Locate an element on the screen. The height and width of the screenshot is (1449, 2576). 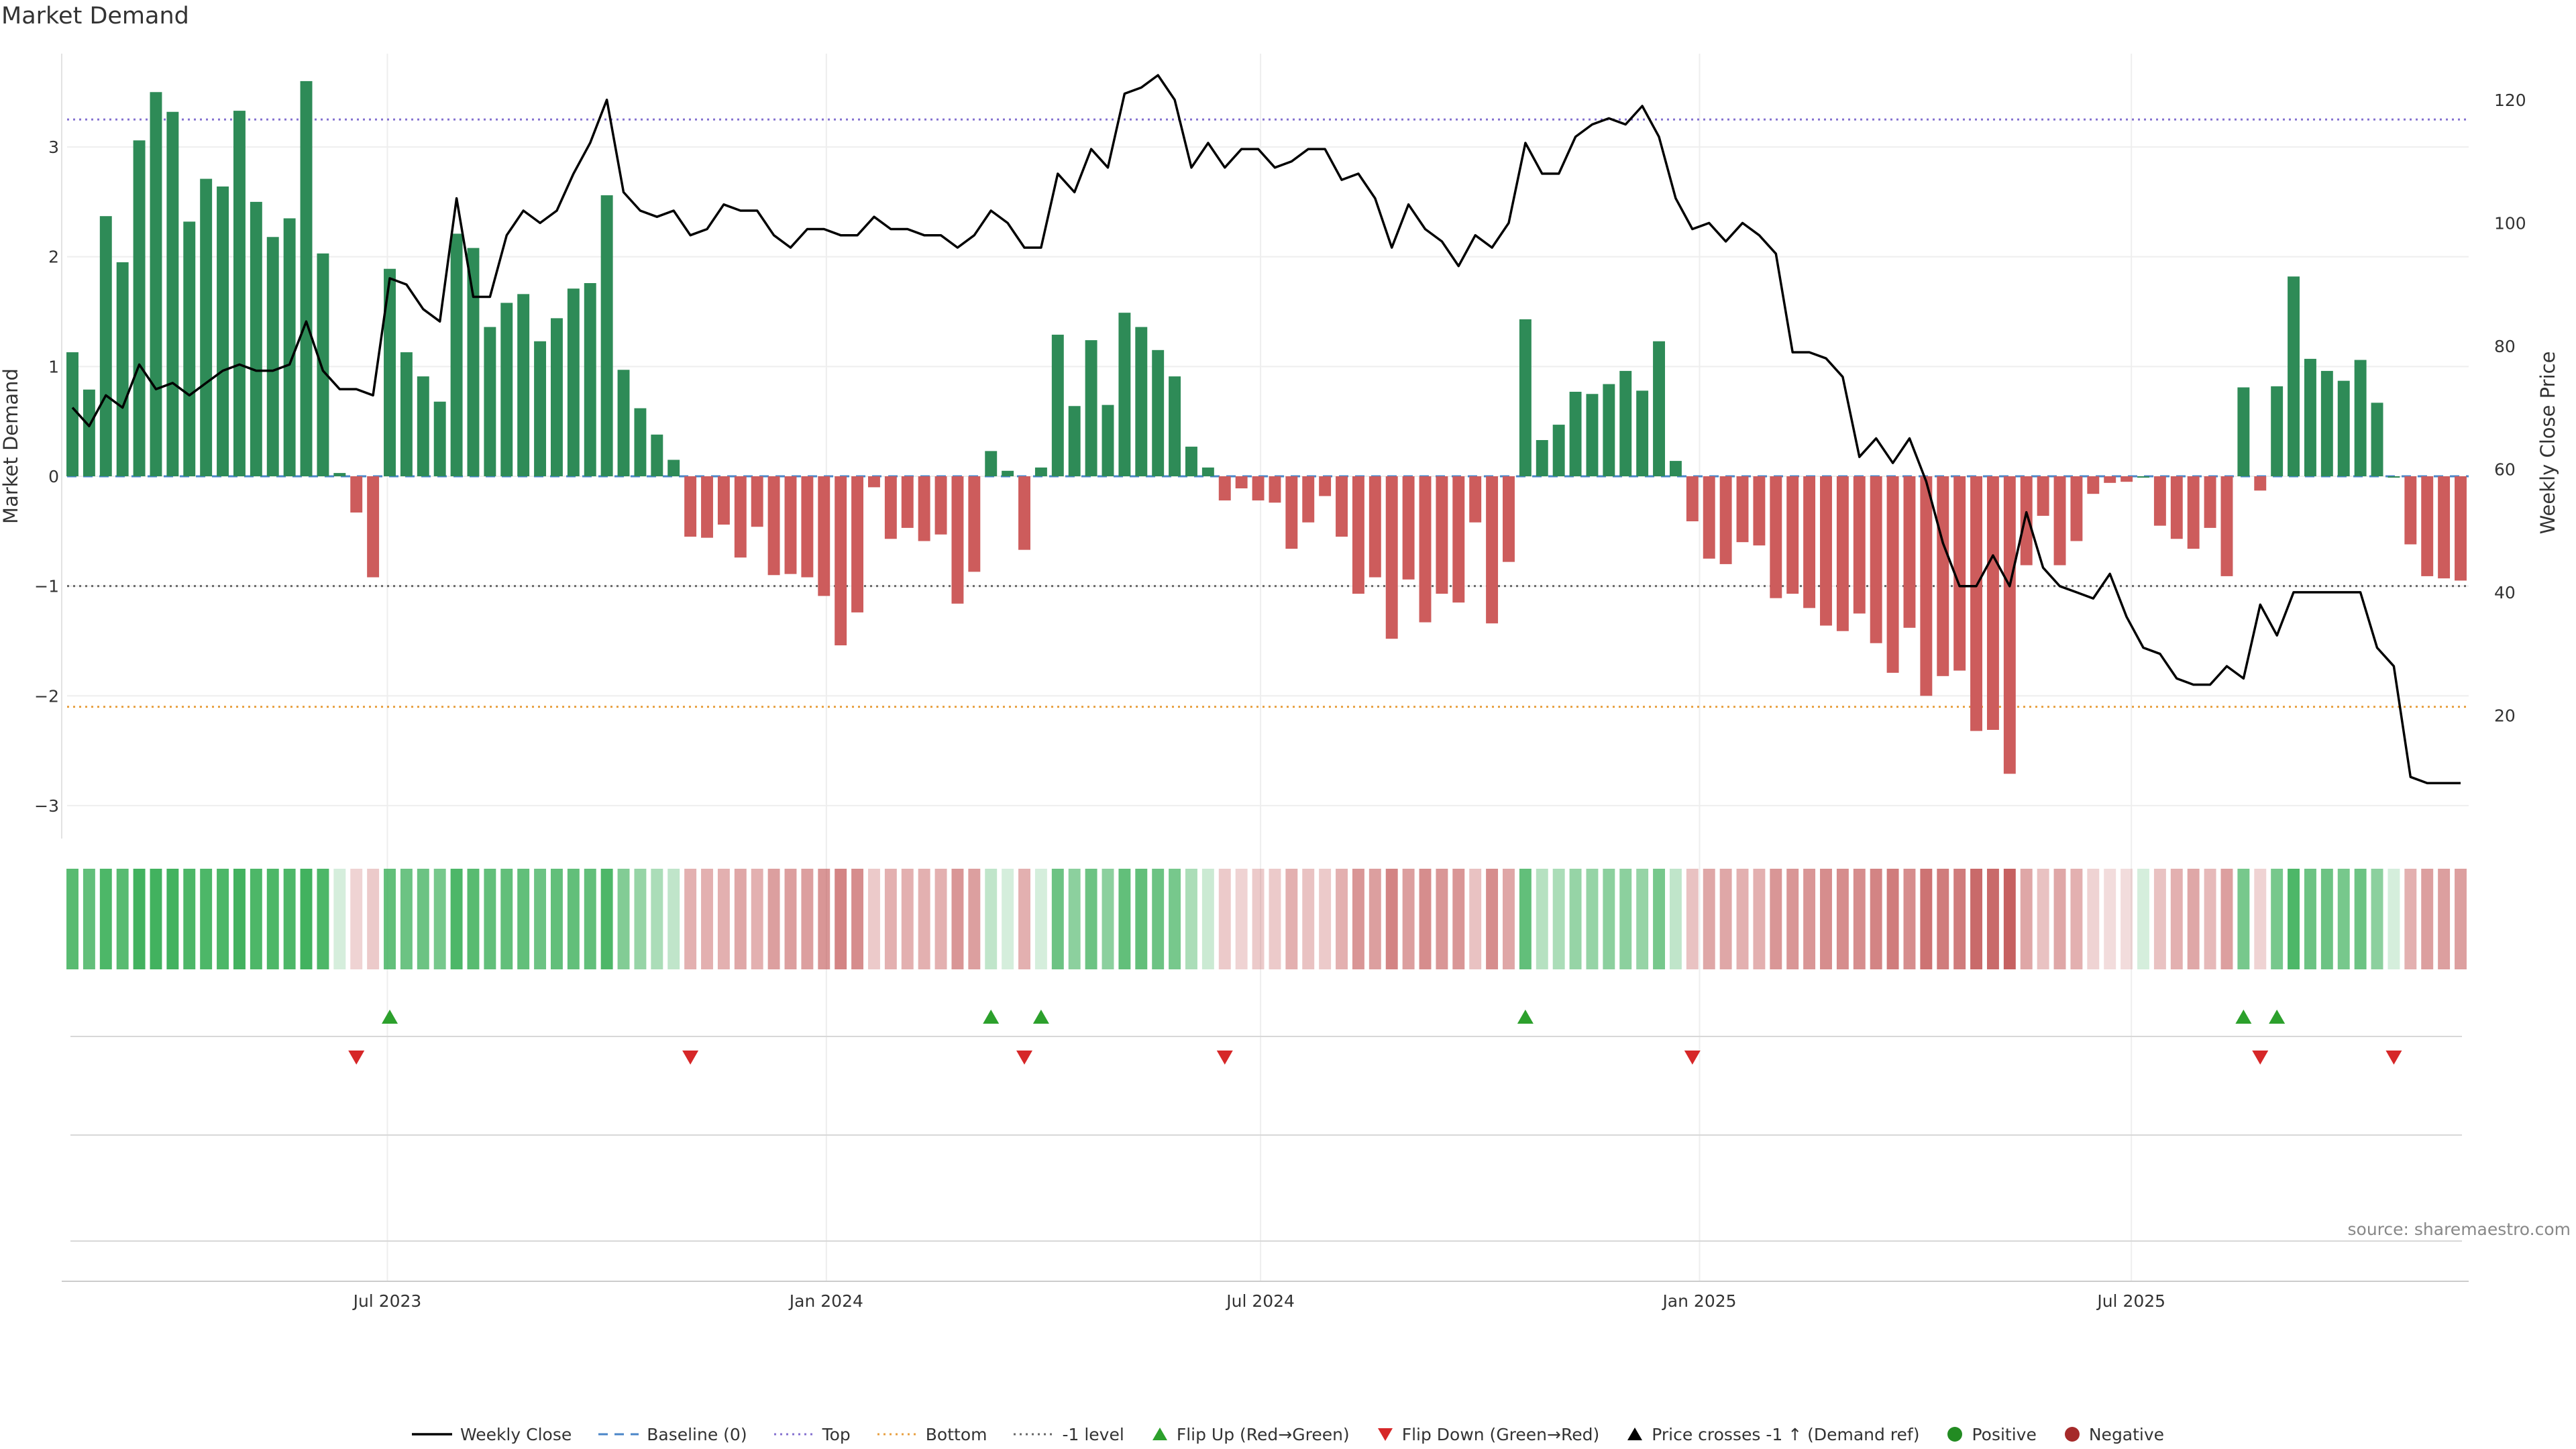
y-left-tick-label: 1 is located at coordinates (53, 366).